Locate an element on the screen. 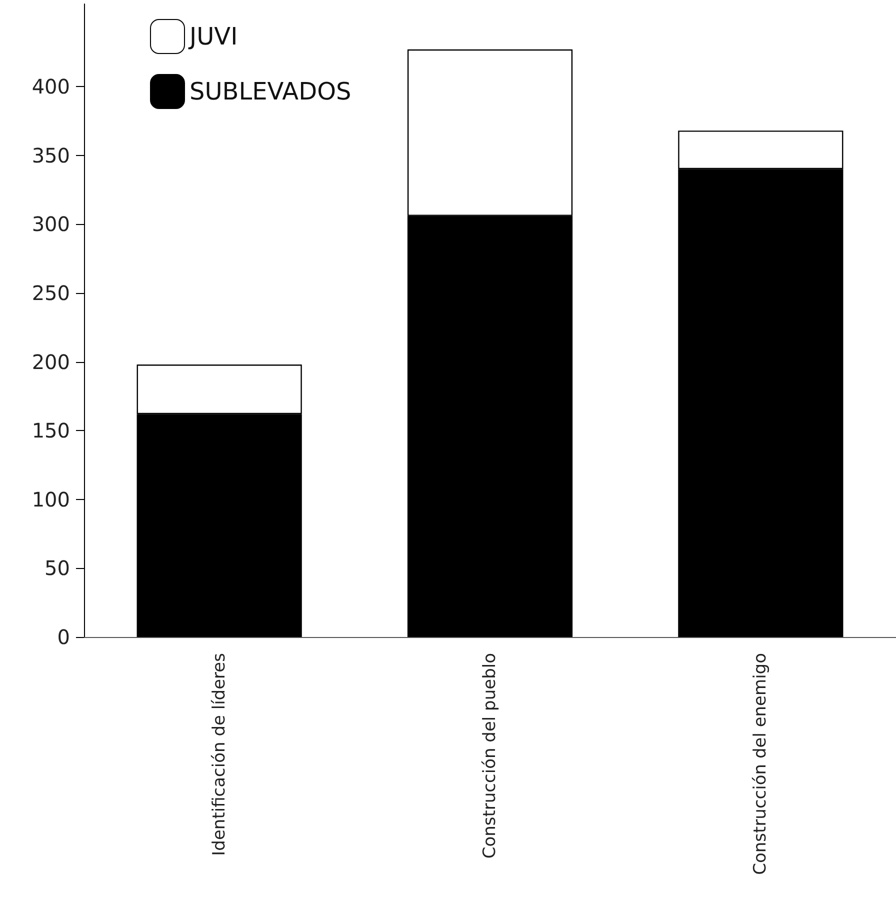  y-tick-label: 150 is located at coordinates (51, 430).